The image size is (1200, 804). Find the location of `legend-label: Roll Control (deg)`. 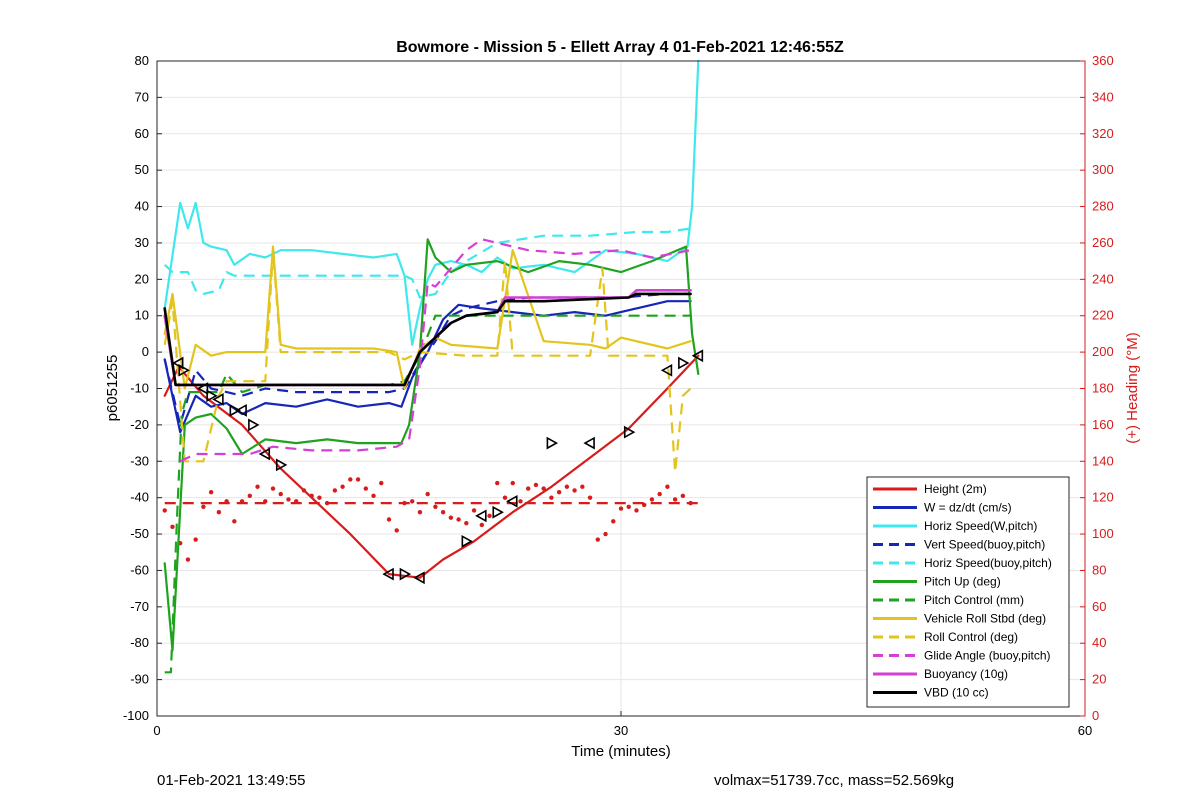

legend-label: Roll Control (deg) is located at coordinates (971, 637).